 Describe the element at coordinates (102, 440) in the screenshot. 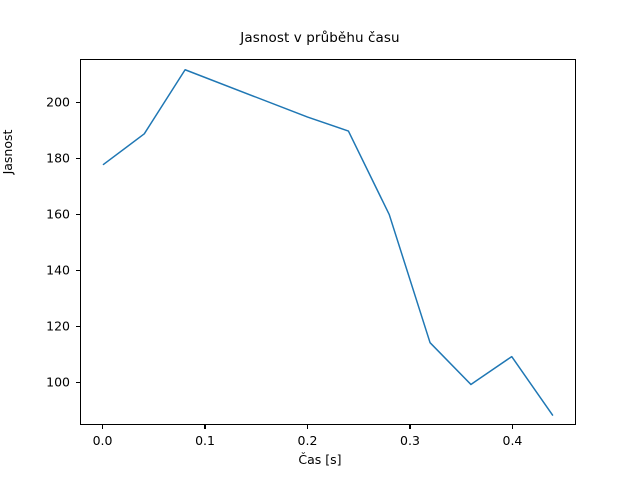

I see `x-axis-tick-label: 0.0` at that location.